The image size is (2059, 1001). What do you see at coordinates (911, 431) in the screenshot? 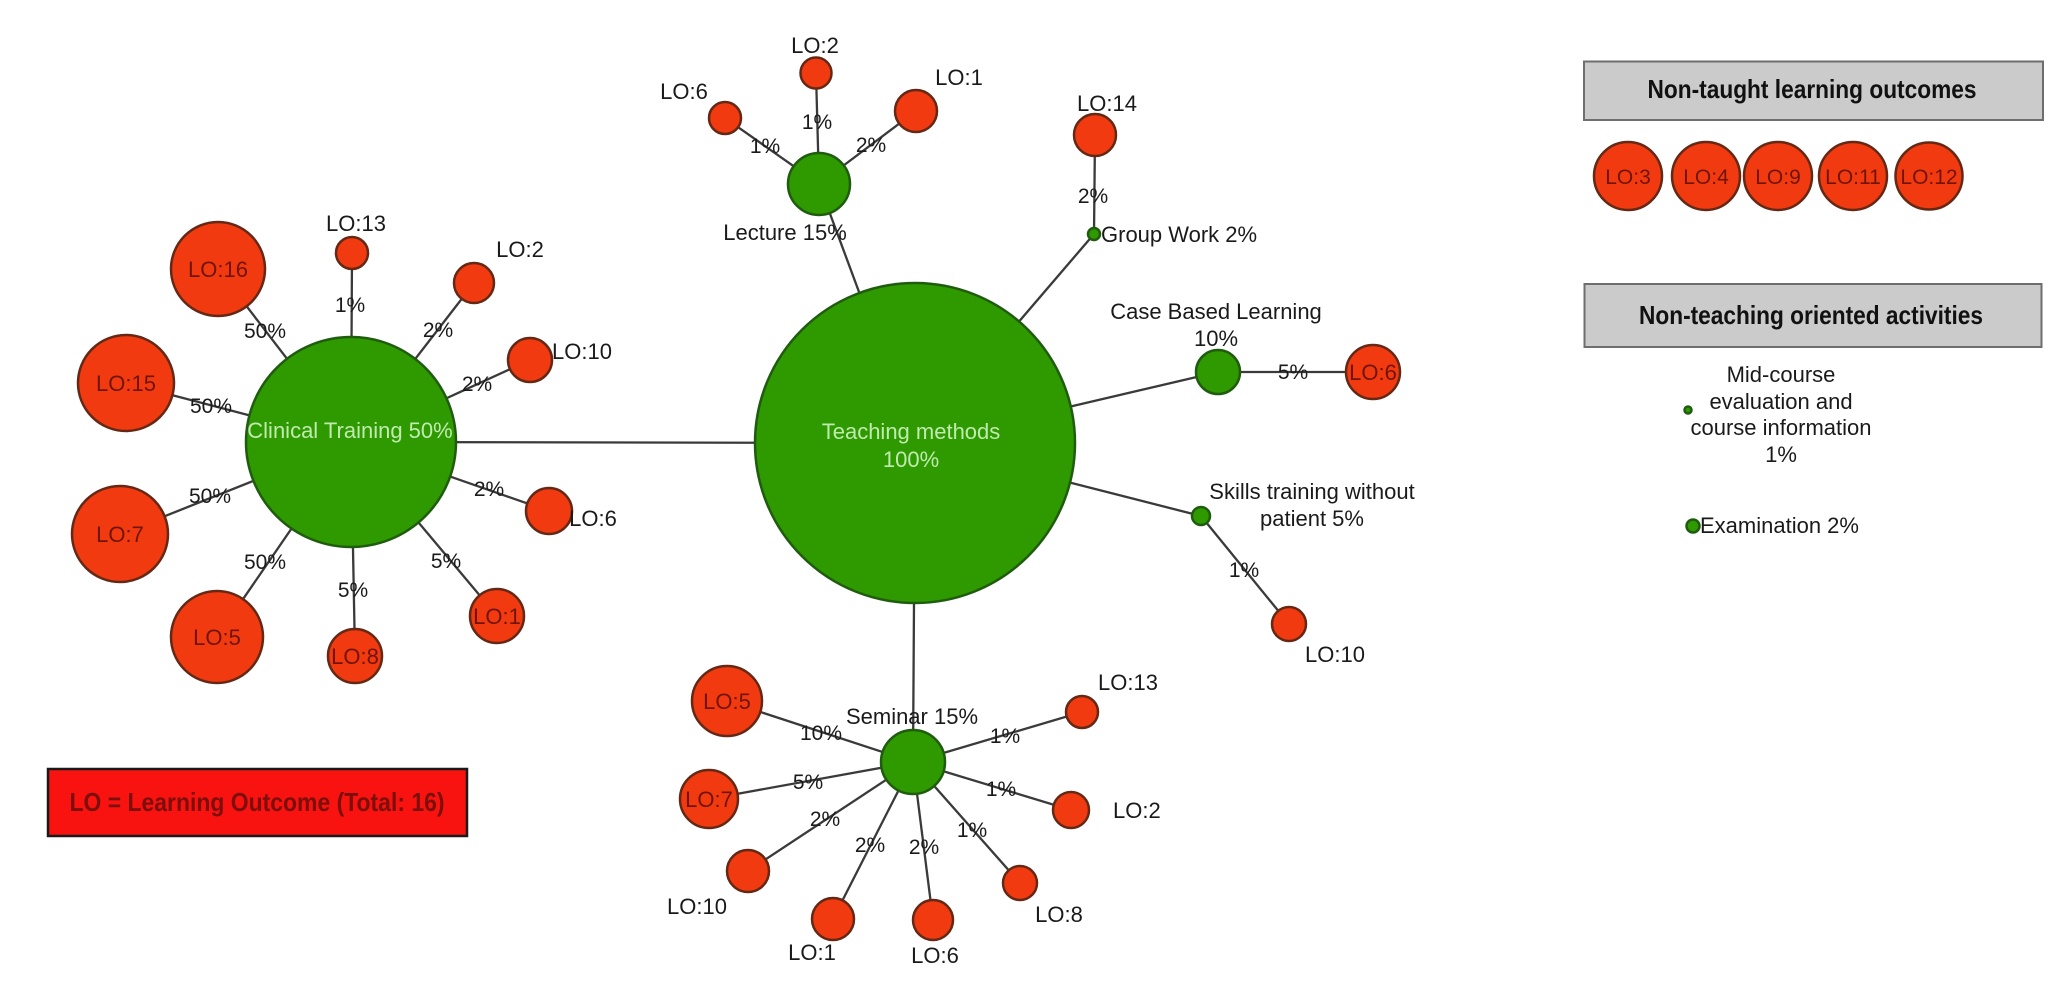
I see `svg-text: Teaching methods` at bounding box center [911, 431].